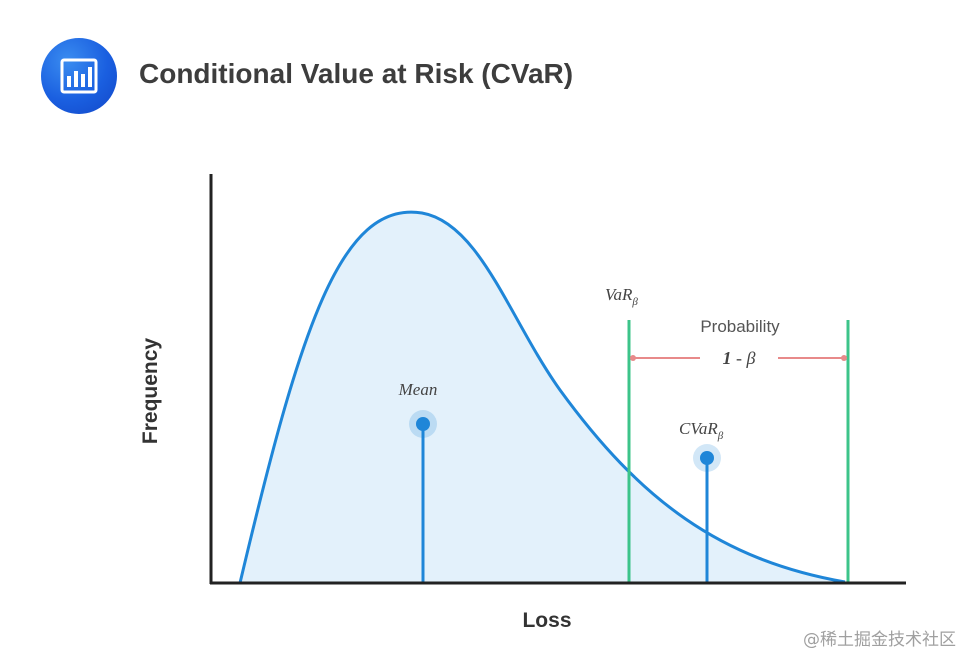  I want to click on bar-chart-icon, so click(79, 76).